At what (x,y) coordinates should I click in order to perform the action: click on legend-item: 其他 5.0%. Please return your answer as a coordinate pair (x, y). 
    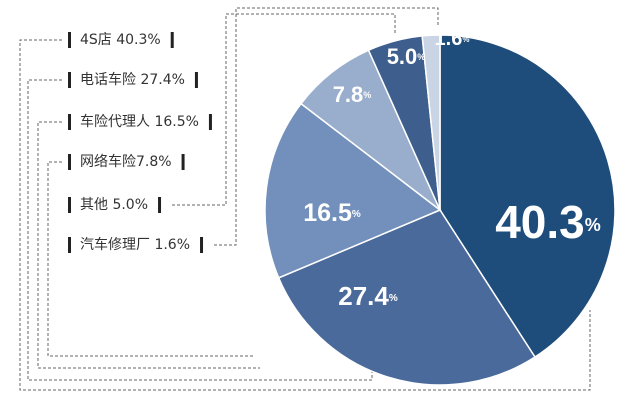
    Looking at the image, I should click on (115, 205).